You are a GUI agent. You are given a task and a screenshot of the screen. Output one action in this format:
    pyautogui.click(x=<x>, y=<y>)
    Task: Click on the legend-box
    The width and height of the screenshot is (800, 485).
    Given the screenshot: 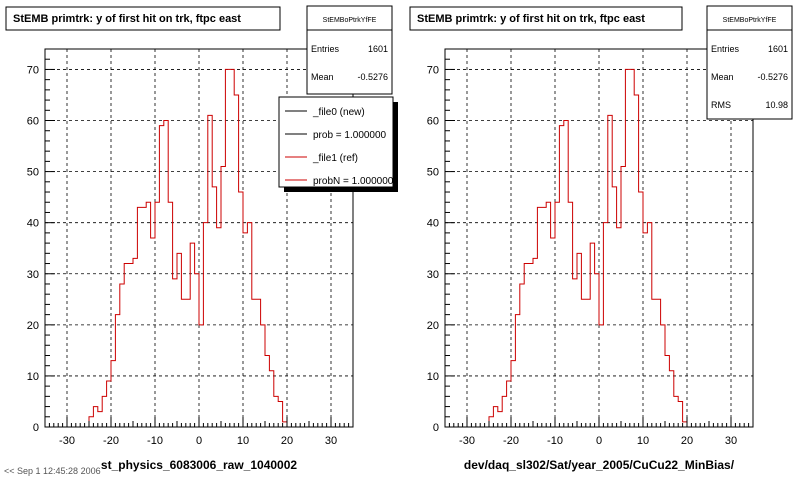 What is the action you would take?
    pyautogui.click(x=336, y=142)
    